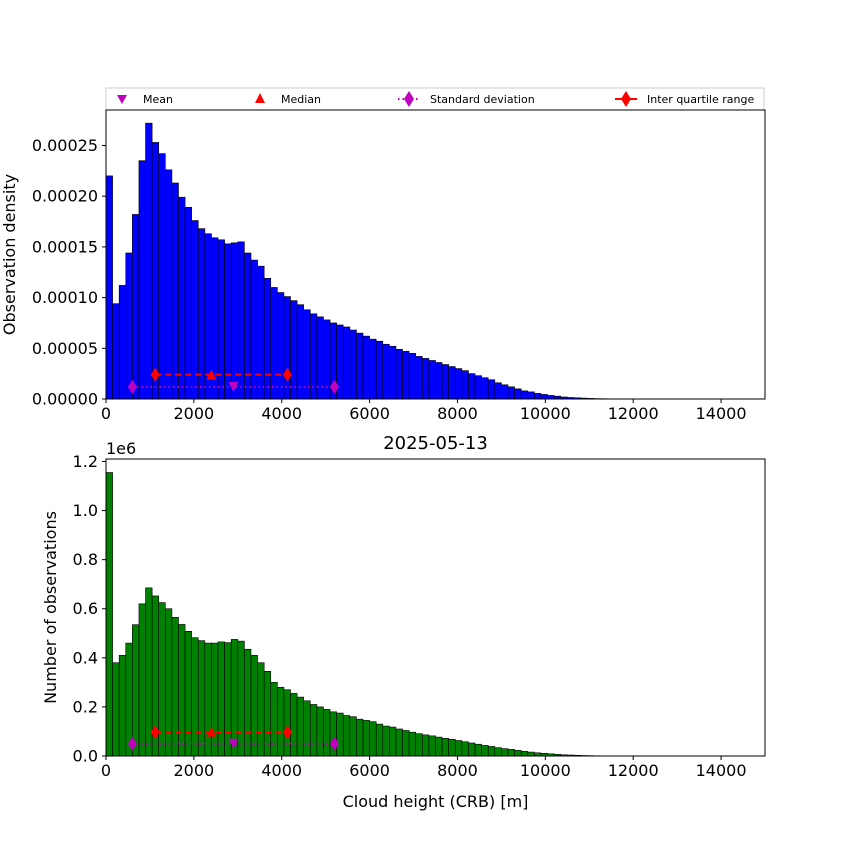 The height and width of the screenshot is (850, 850). I want to click on density-iqr-high-marker, so click(287, 374).